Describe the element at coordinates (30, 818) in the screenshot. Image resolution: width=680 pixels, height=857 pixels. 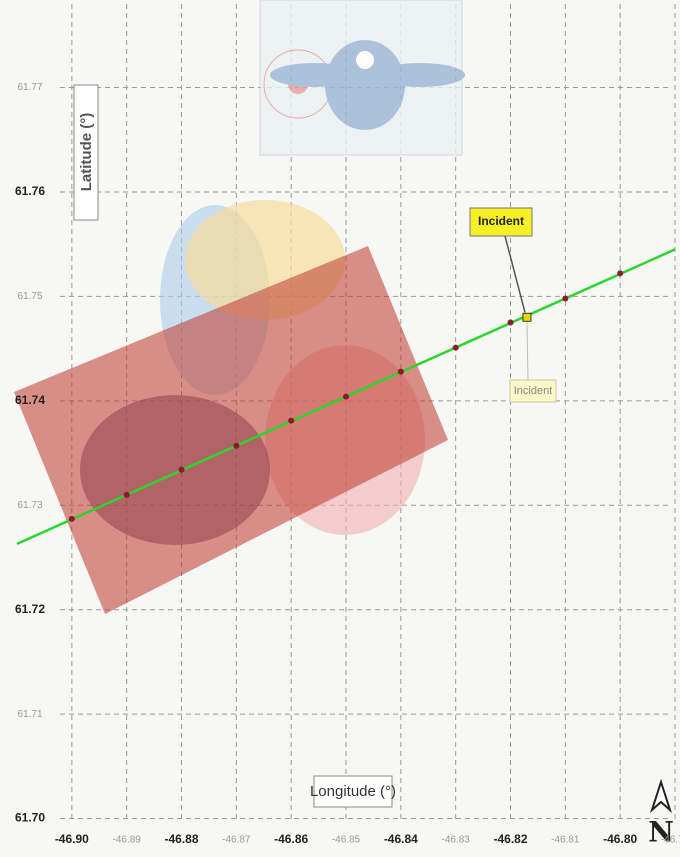
I see `y-tick-label: 61.70` at that location.